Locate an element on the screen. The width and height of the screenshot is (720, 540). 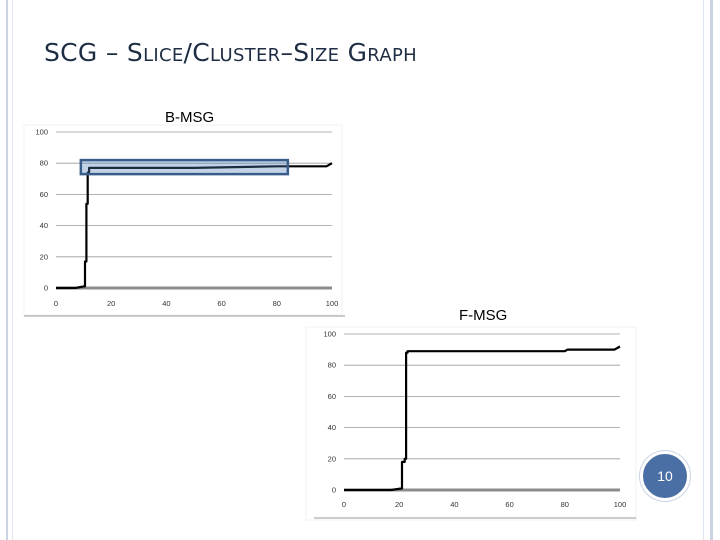
chart-title: F-MSG is located at coordinates (483, 315).